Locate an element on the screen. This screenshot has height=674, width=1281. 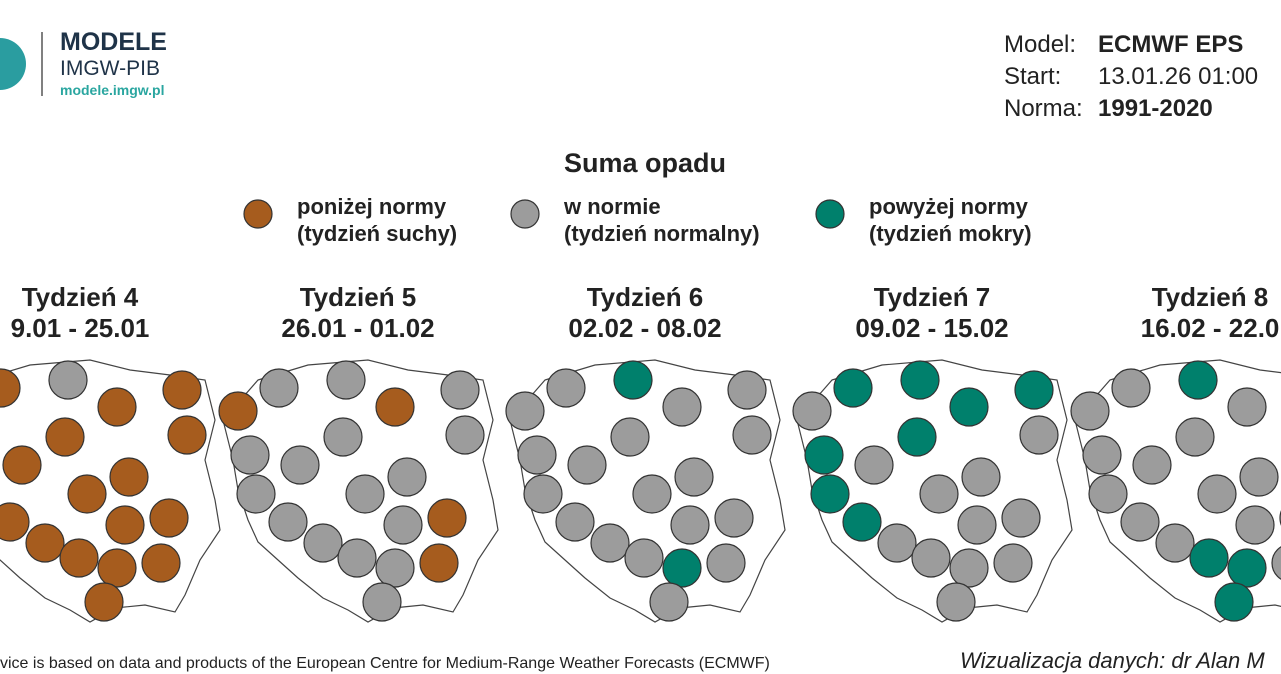
week-dates: 02.02 - 08.02 is located at coordinates (644, 328).